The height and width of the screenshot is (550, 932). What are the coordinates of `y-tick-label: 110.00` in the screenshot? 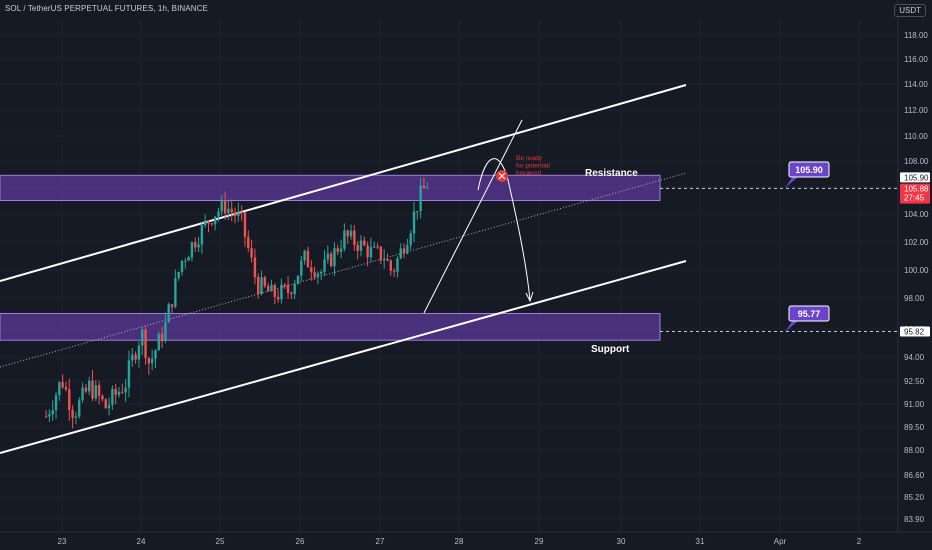 It's located at (916, 136).